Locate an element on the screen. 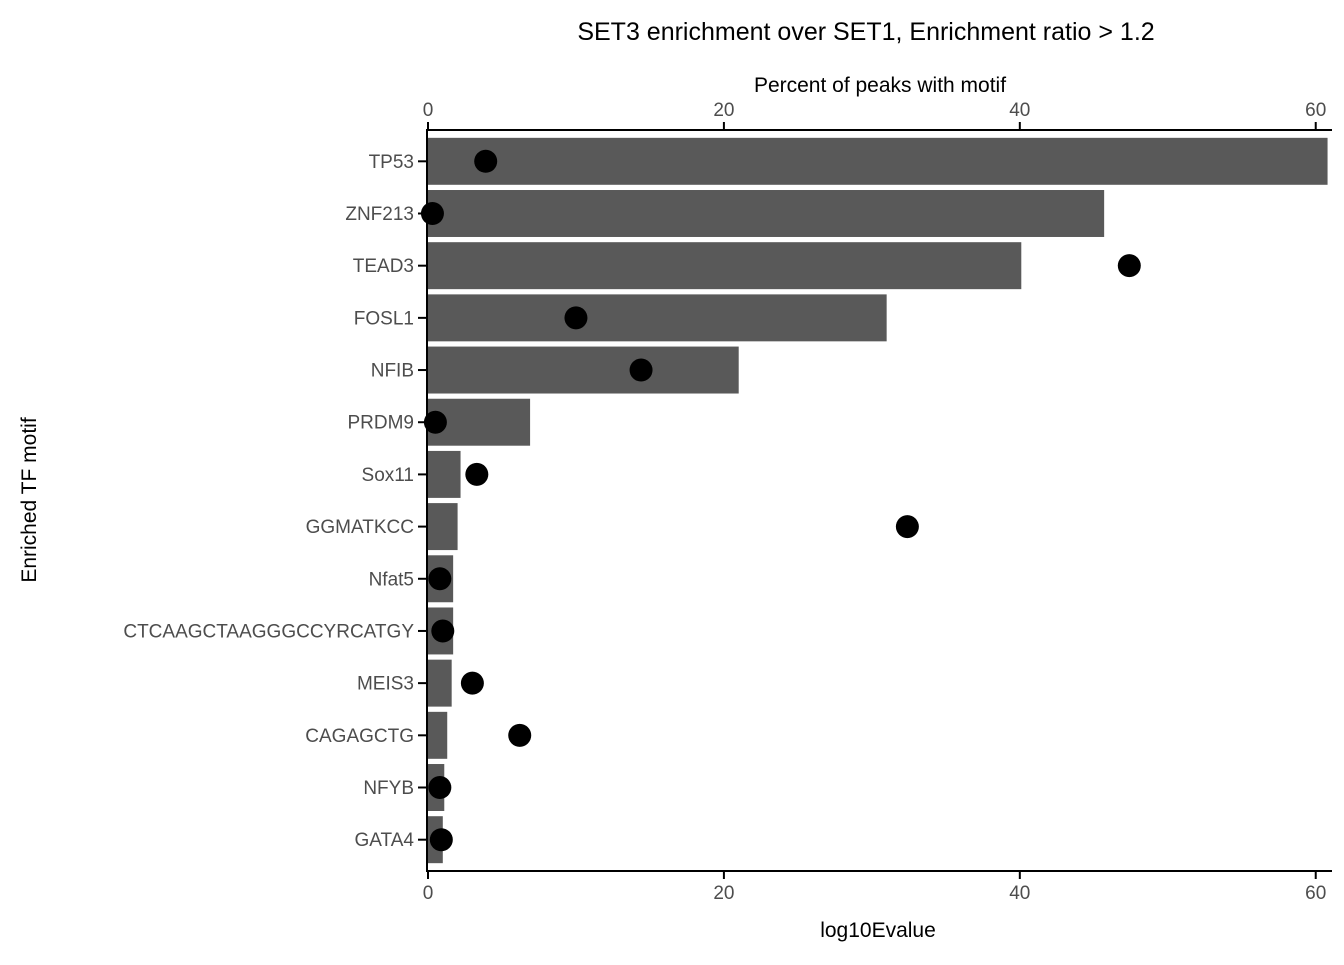  y-category-label: CTCAAGCTAAGGGCCYRCATGY is located at coordinates (268, 631).